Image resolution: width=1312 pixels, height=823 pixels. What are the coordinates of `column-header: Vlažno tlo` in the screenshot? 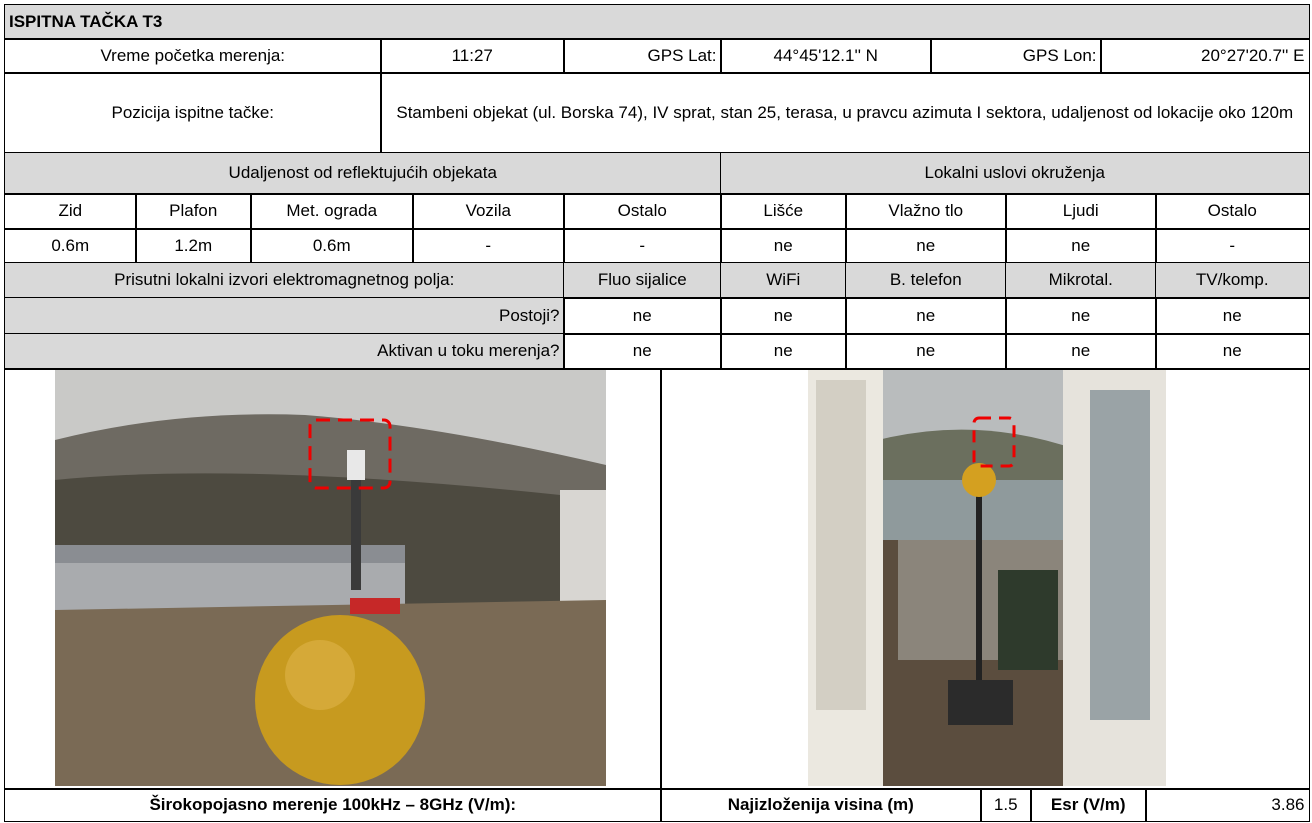 It's located at (926, 211).